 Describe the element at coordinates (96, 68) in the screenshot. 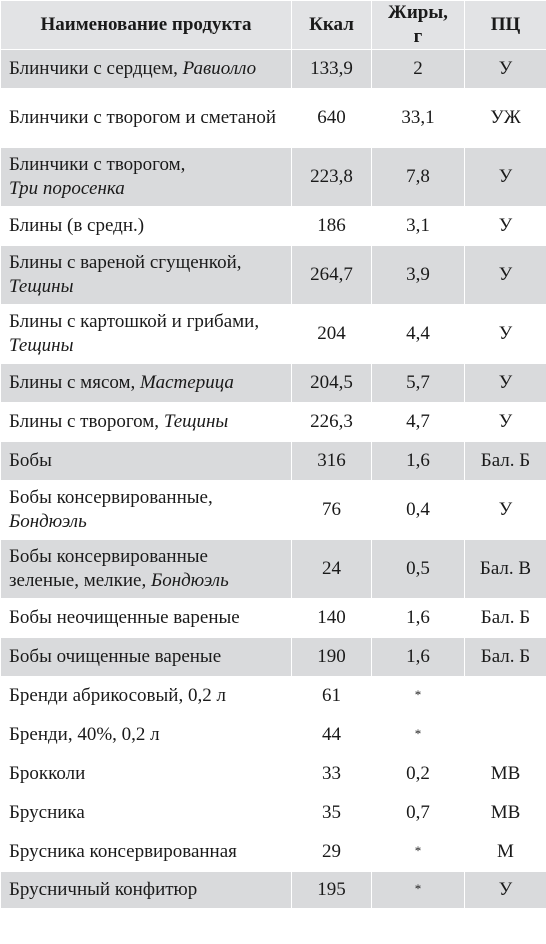

I see `product-name: Блинчики с сердцем,` at that location.